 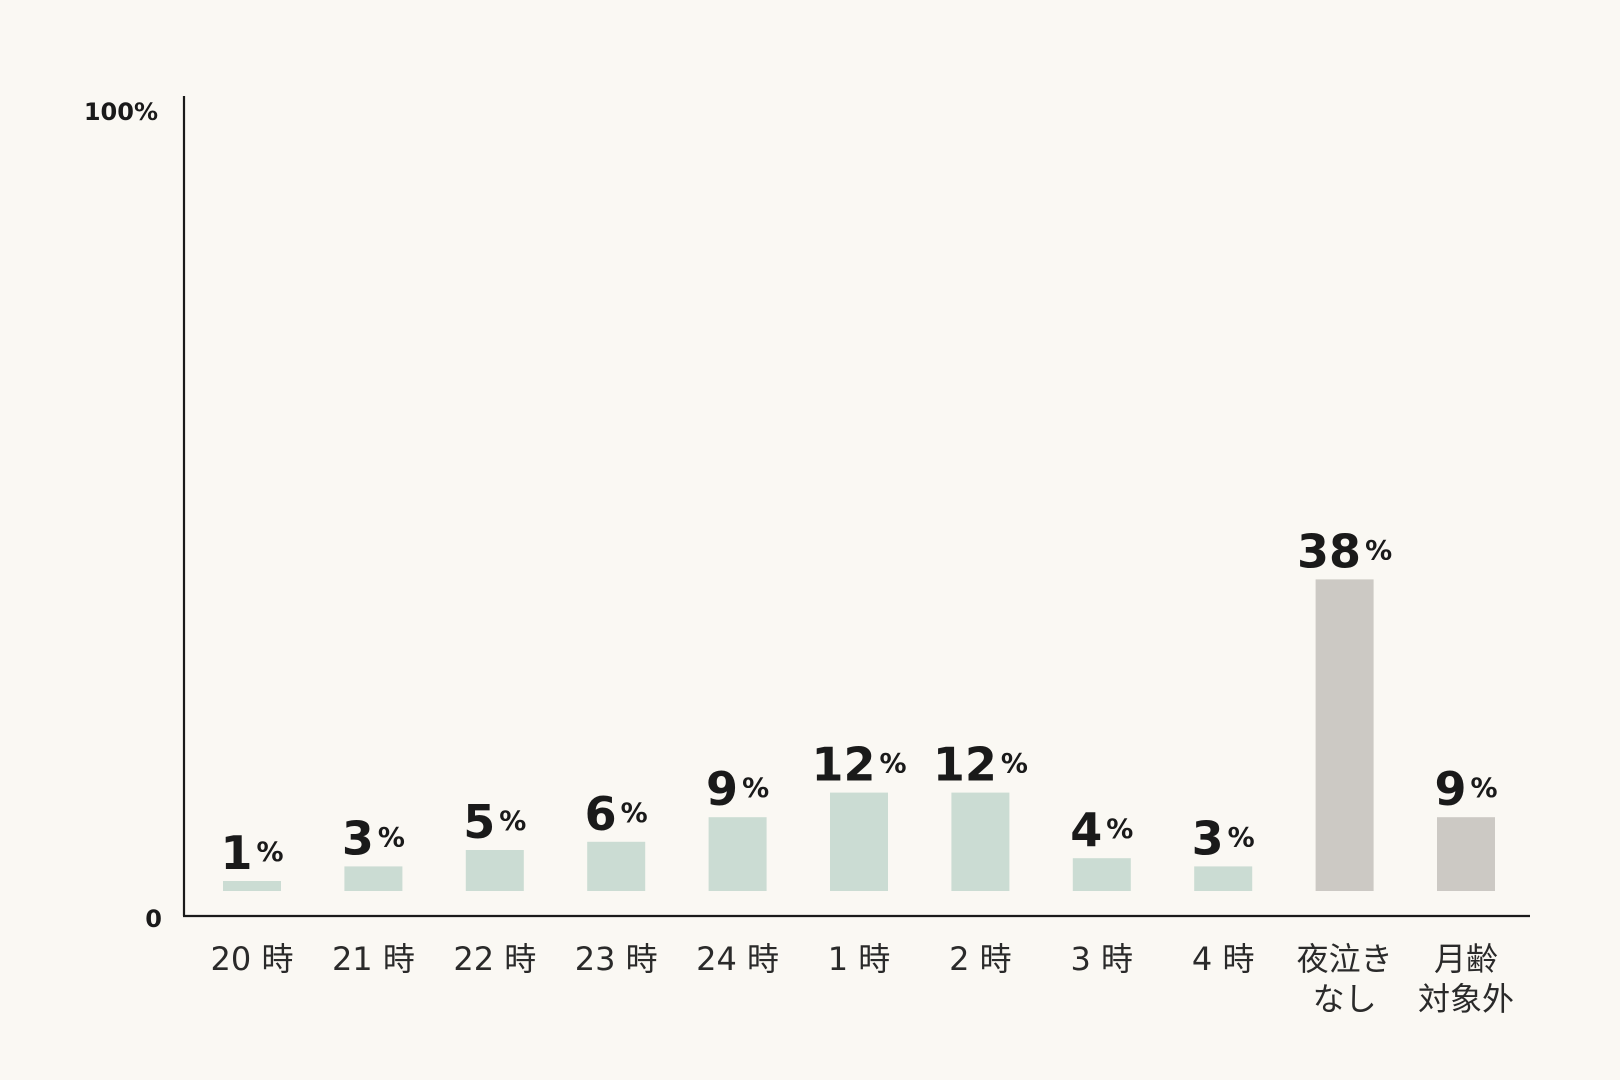 I want to click on category-label: 4 時, so click(x=1223, y=959).